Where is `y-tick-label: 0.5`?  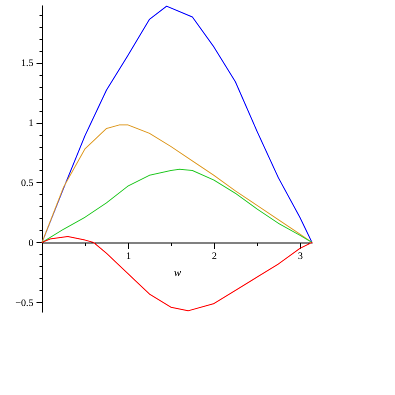
y-tick-label: 0.5 is located at coordinates (27, 183).